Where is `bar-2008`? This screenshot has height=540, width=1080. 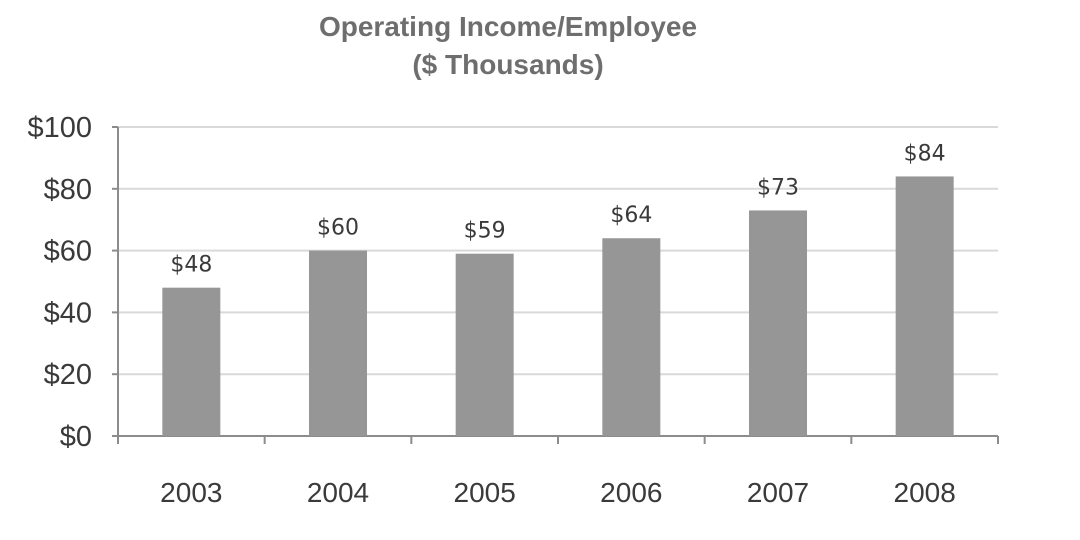 bar-2008 is located at coordinates (924, 306).